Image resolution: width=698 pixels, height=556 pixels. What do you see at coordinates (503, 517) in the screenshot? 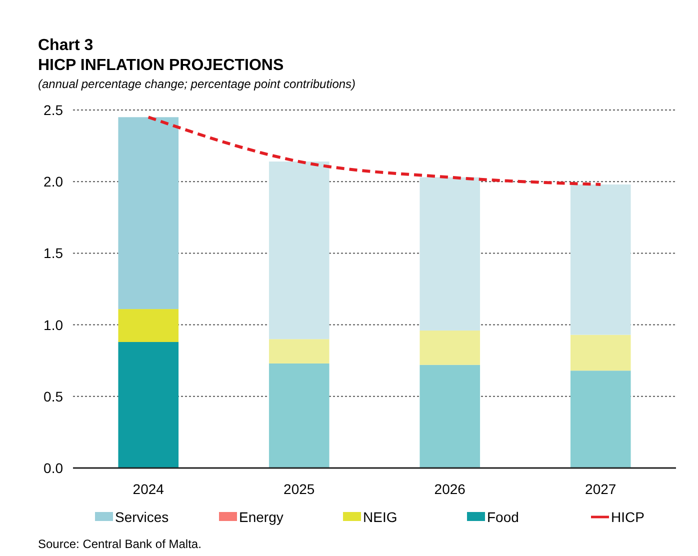
I see `legend-label: Food` at bounding box center [503, 517].